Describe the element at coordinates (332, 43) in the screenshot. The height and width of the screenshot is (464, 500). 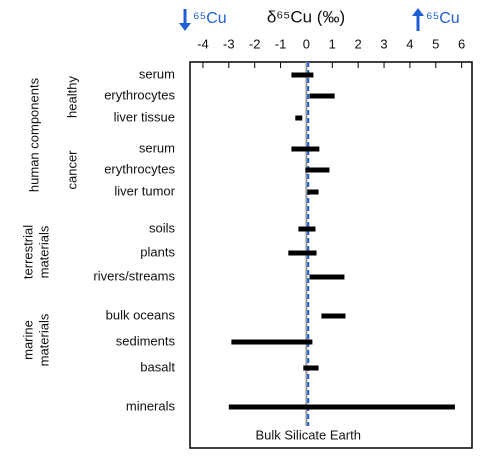
I see `x-tick-label: 1` at that location.